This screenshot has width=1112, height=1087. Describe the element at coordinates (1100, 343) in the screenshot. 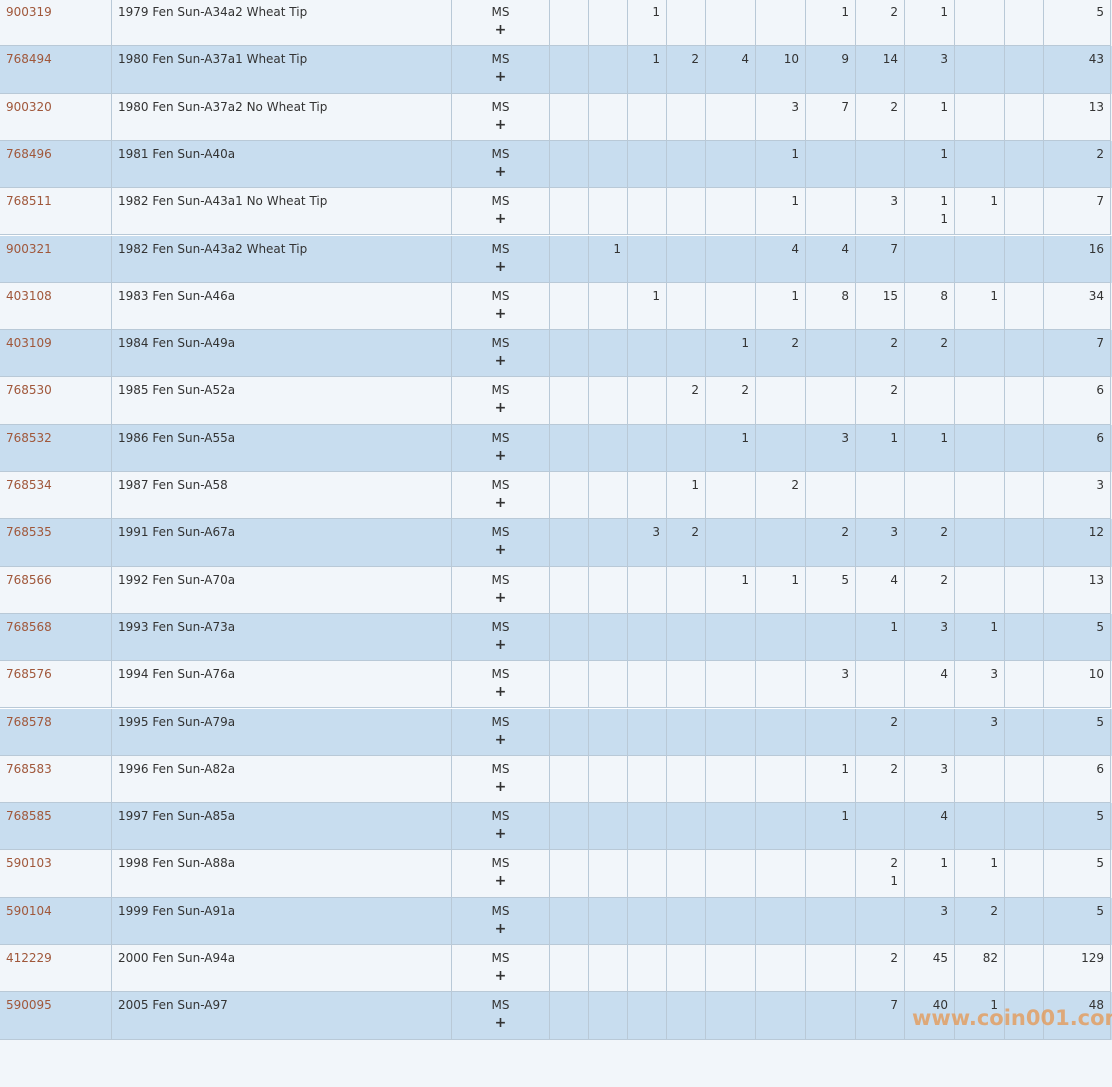

I see `total: 7` at that location.